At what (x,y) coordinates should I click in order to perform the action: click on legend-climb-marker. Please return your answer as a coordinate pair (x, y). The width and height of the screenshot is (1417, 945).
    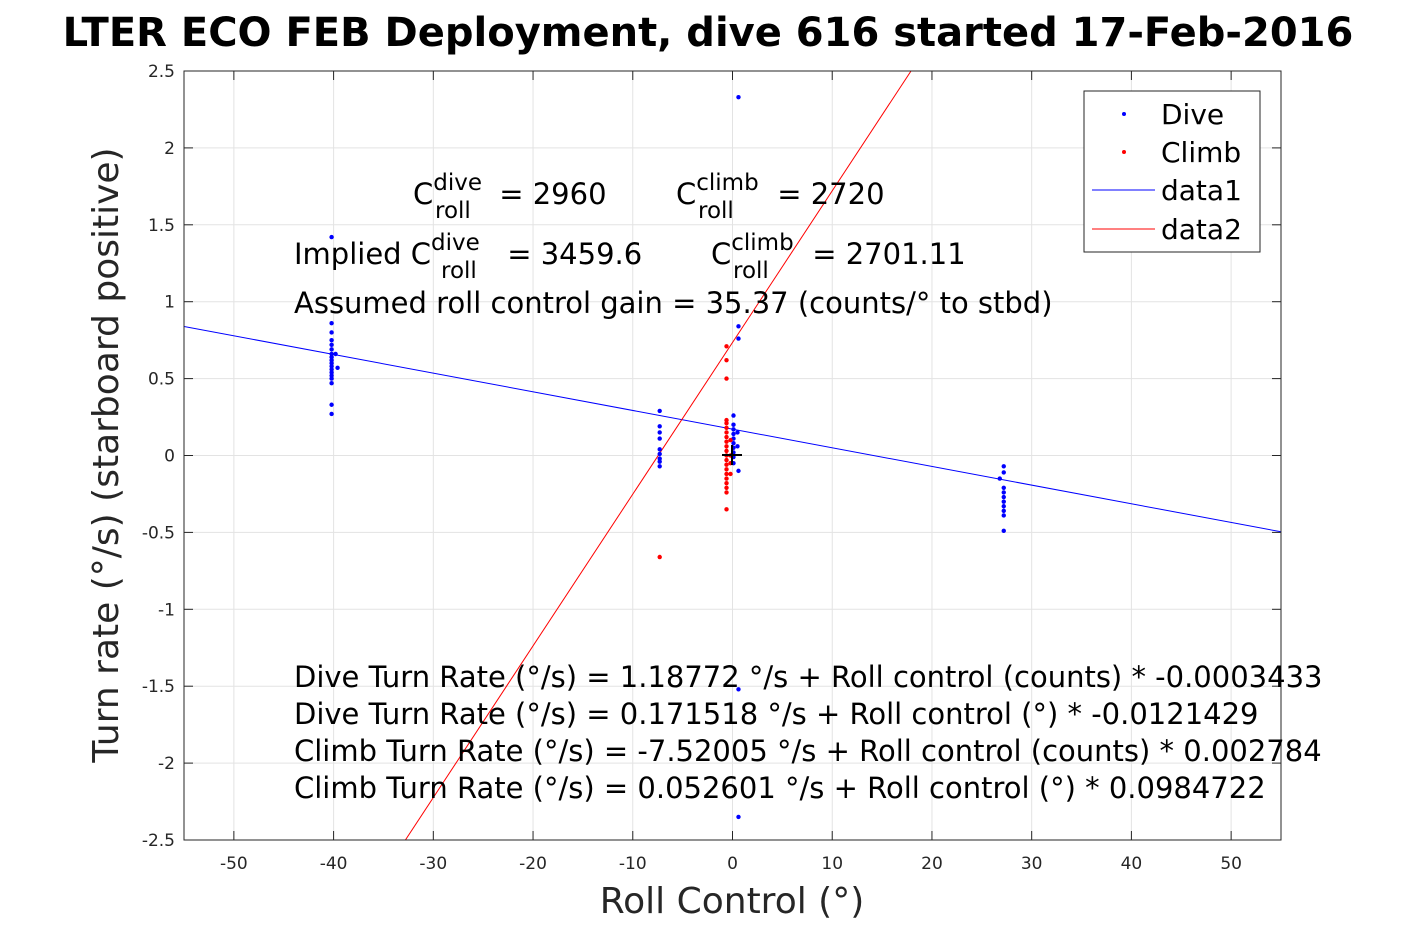
    Looking at the image, I should click on (1124, 152).